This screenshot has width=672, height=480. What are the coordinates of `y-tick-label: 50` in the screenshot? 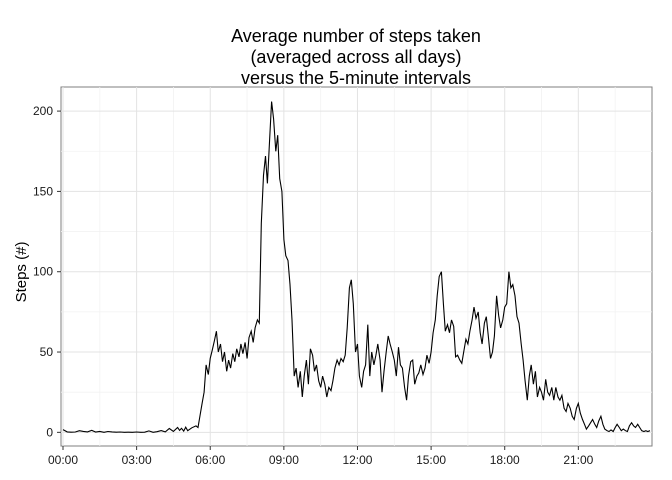 It's located at (47, 352).